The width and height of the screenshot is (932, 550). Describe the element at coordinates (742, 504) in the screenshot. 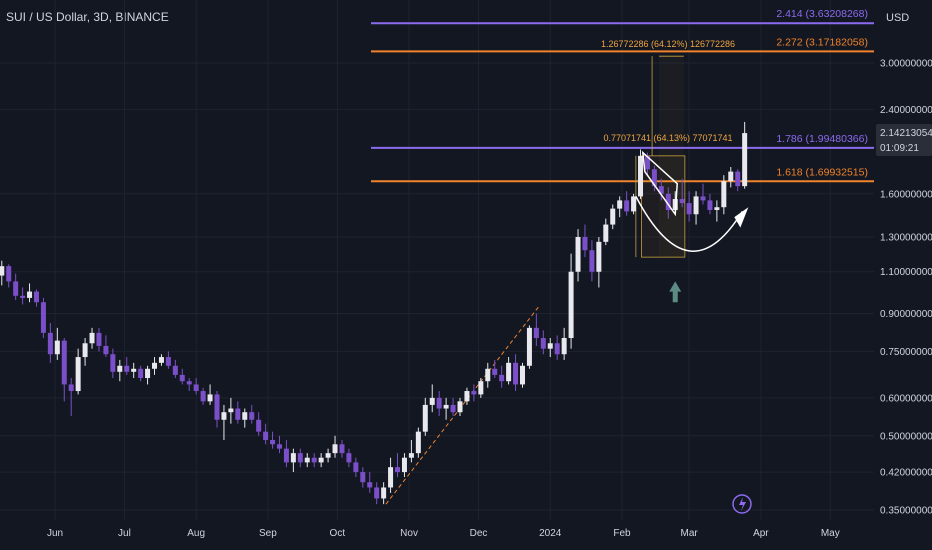

I see `lightning-icon` at that location.